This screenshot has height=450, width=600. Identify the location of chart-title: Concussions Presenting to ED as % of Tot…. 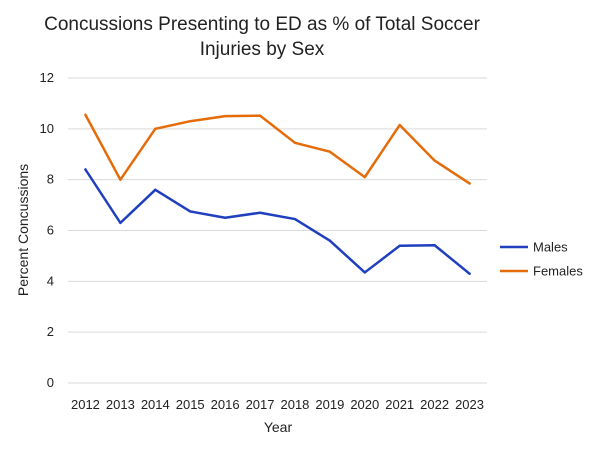
(262, 37).